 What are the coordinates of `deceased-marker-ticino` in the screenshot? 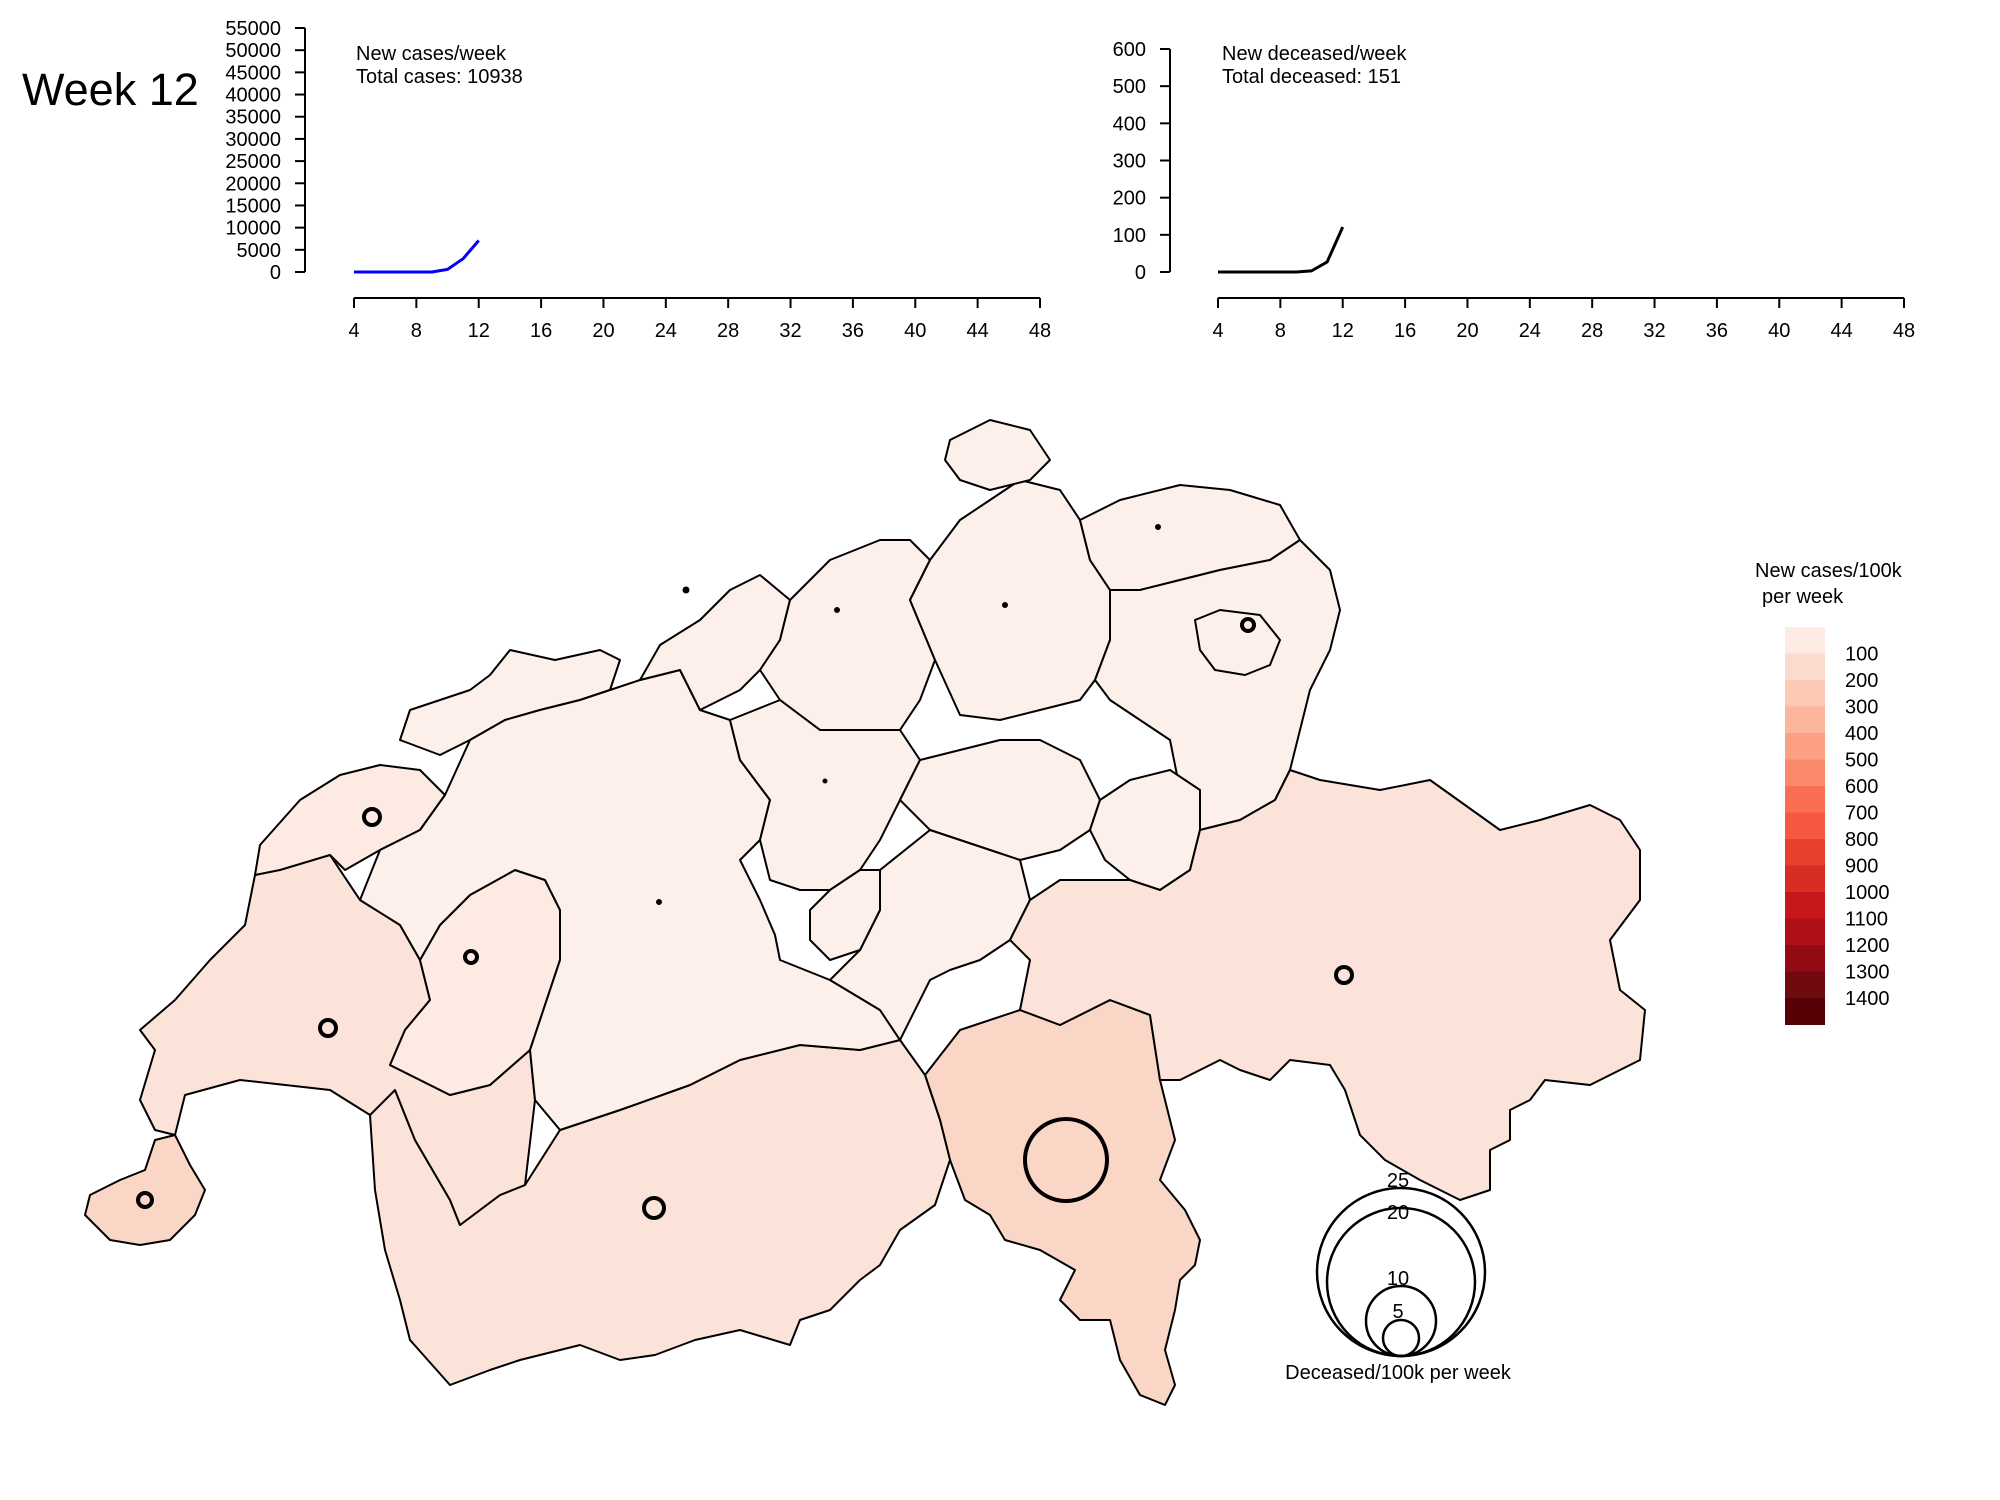 It's located at (1066, 1160).